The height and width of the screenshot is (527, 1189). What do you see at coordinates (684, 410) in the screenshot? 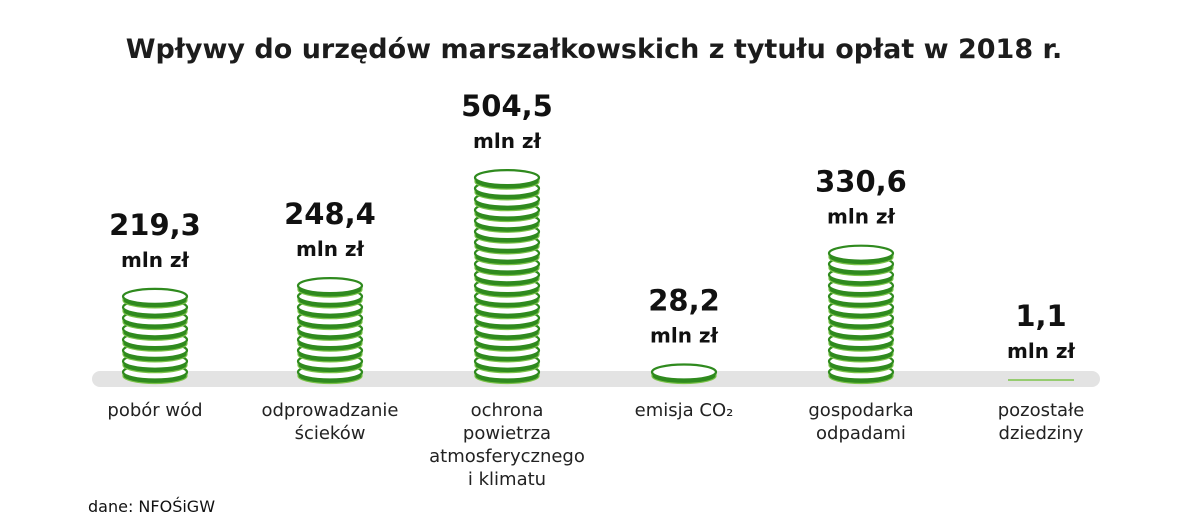
I see `category-label-4: emisja CO₂` at bounding box center [684, 410].